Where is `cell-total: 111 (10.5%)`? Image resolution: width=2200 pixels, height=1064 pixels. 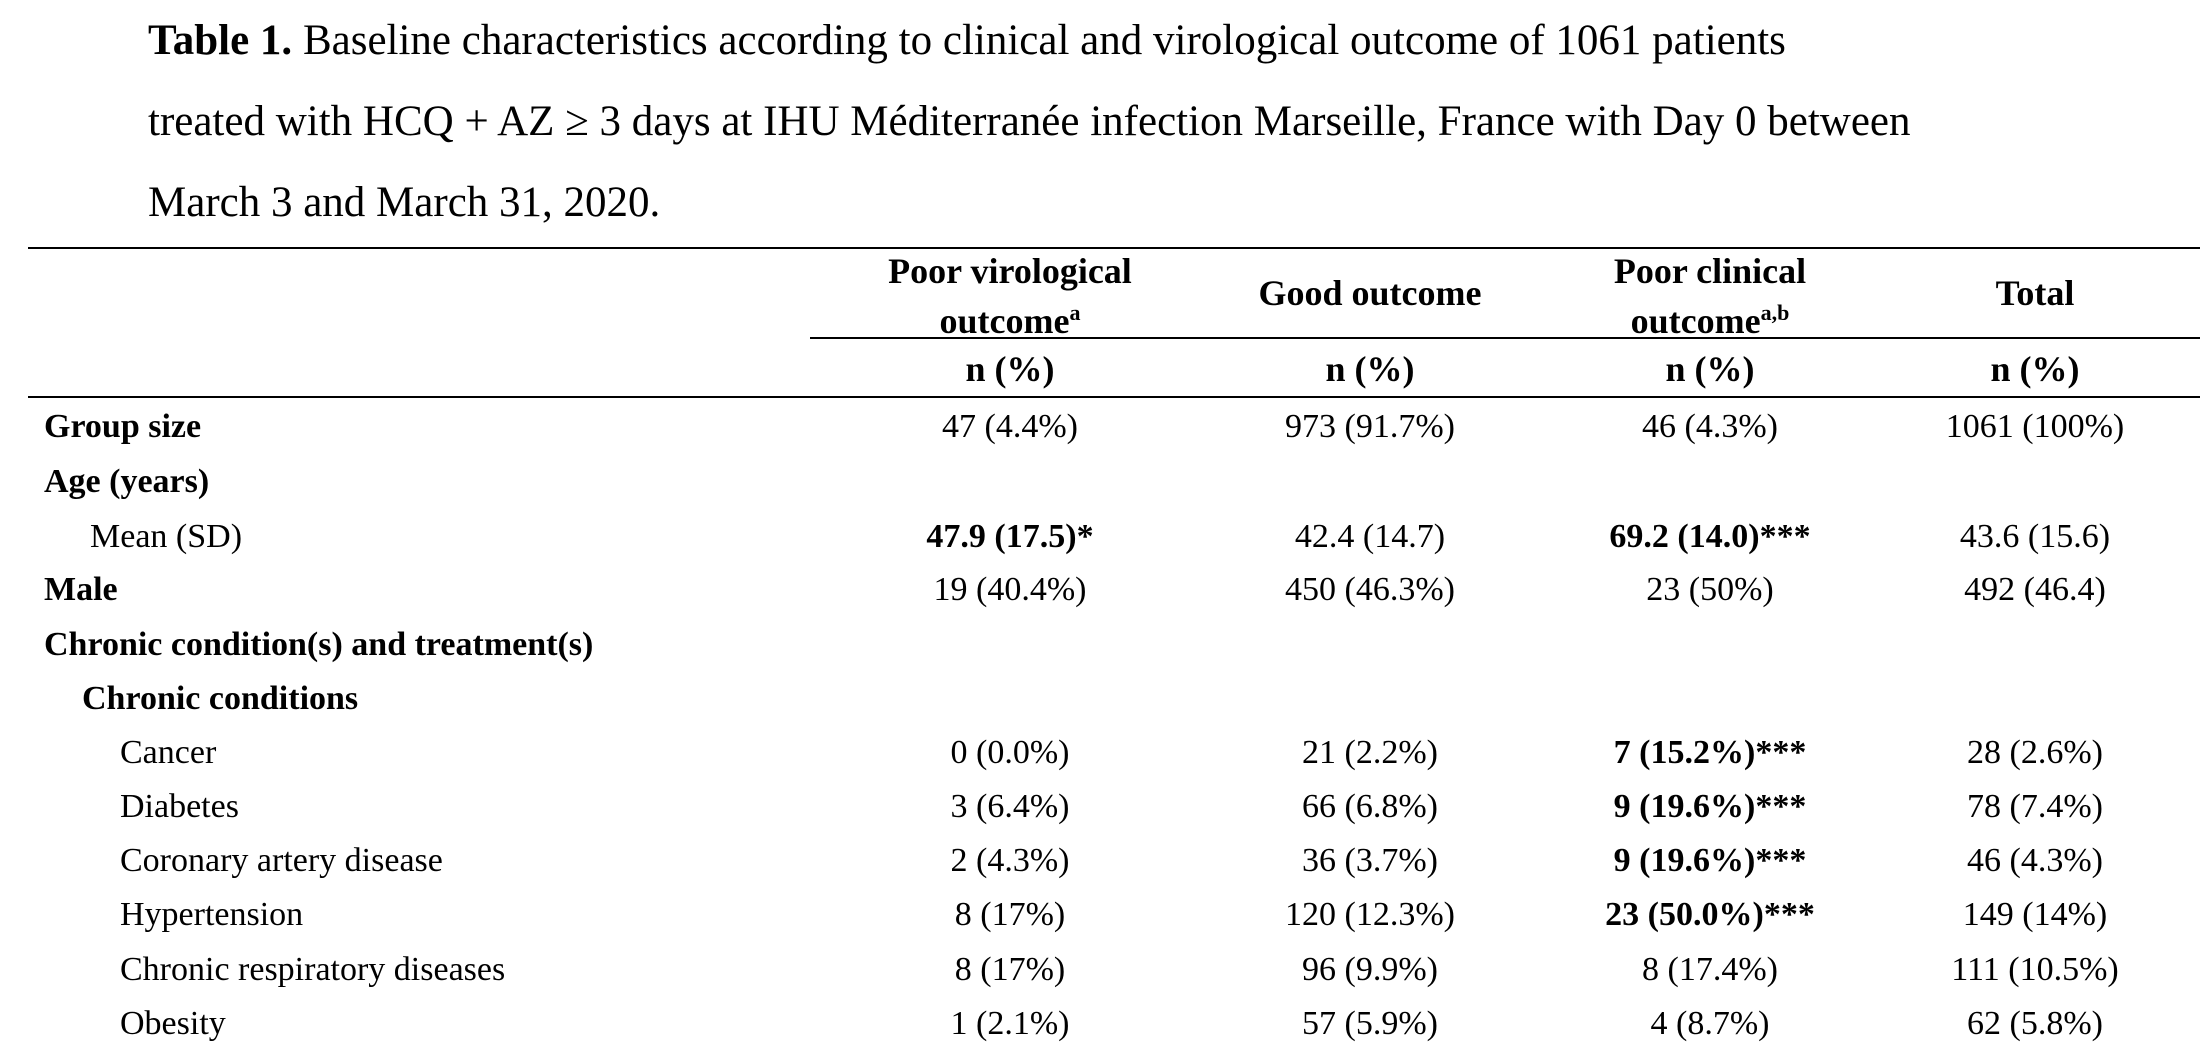 cell-total: 111 (10.5%) is located at coordinates (2035, 969).